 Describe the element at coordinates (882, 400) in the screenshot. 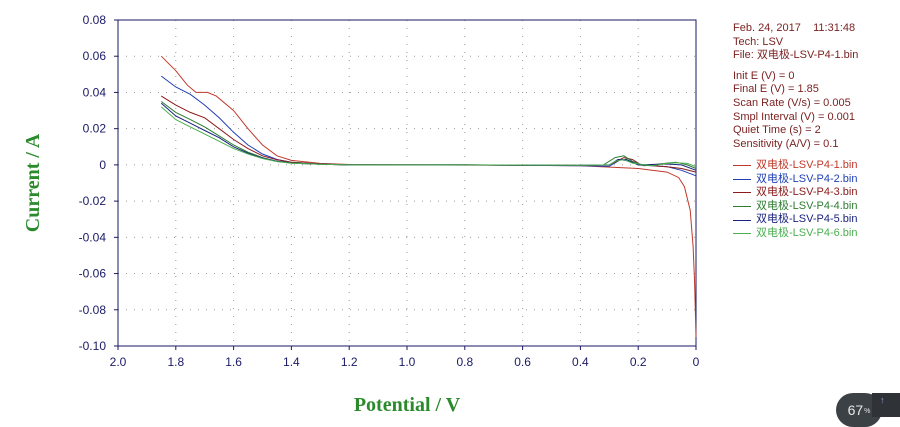

I see `arrow-up-icon: ↑` at that location.